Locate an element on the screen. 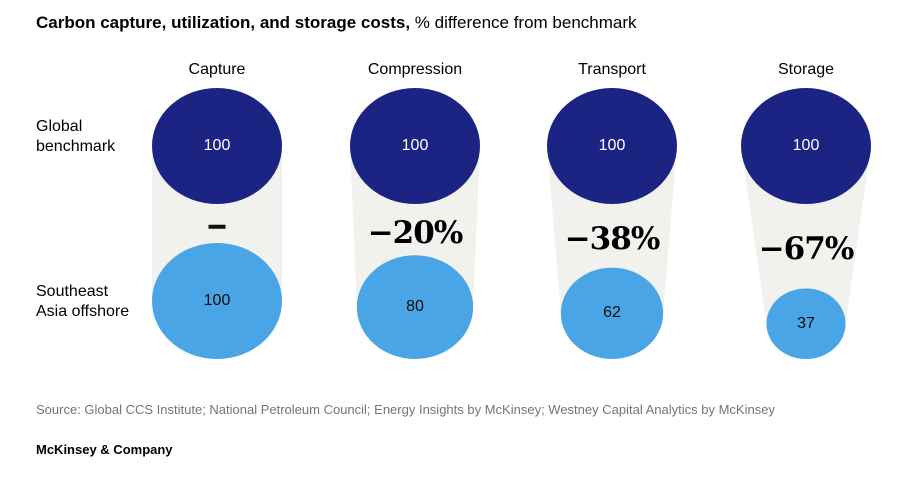 The height and width of the screenshot is (480, 904). comparison-bubble-transport is located at coordinates (612, 313).